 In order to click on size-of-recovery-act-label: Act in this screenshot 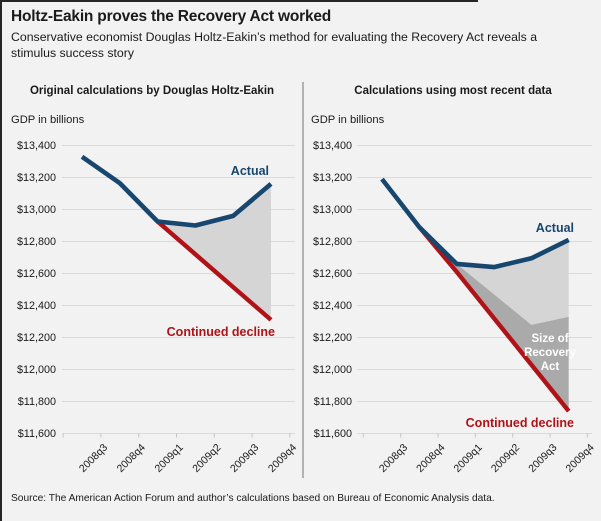, I will do `click(550, 367)`.